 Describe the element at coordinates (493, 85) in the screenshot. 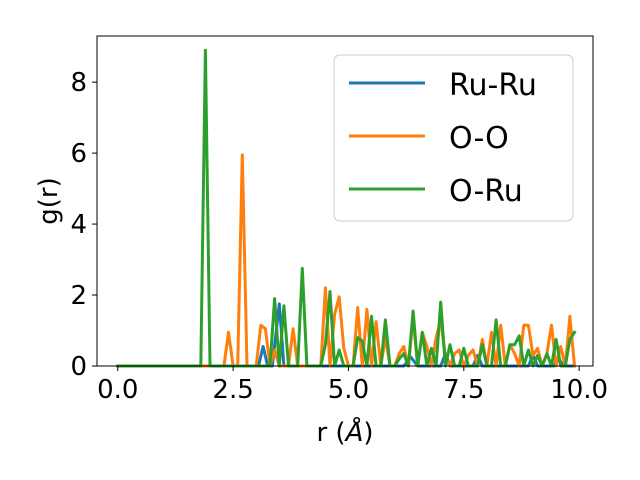

I see `legend-label-ru-ru: Ru-Ru` at that location.